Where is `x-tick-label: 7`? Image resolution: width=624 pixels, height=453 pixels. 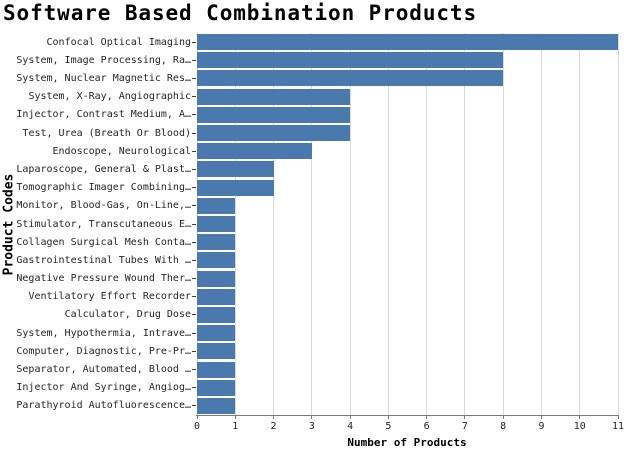
x-tick-label: 7 is located at coordinates (464, 426).